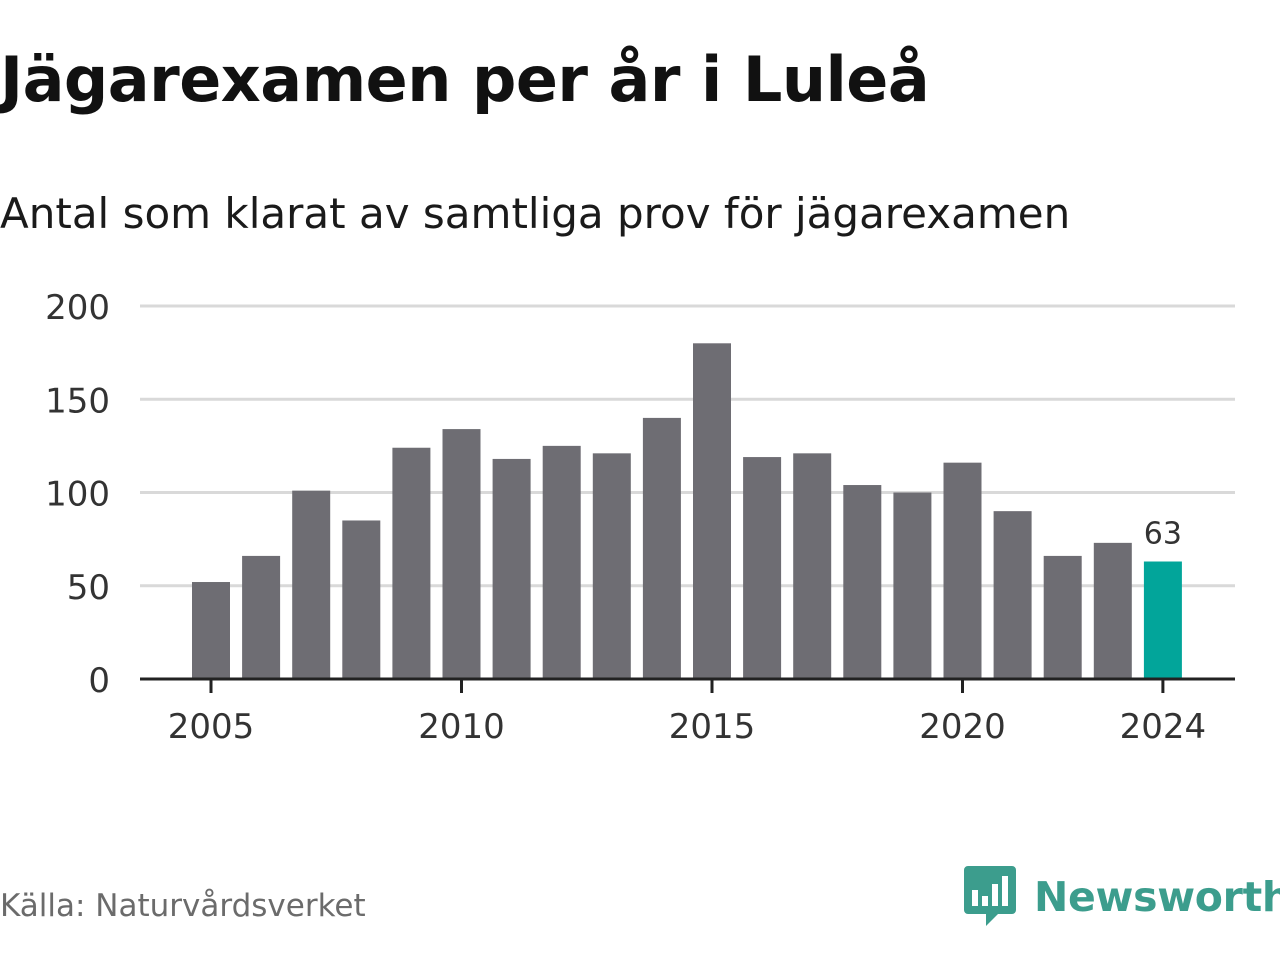 This screenshot has height=960, width=1280. What do you see at coordinates (962, 570) in the screenshot?
I see `bar-2020` at bounding box center [962, 570].